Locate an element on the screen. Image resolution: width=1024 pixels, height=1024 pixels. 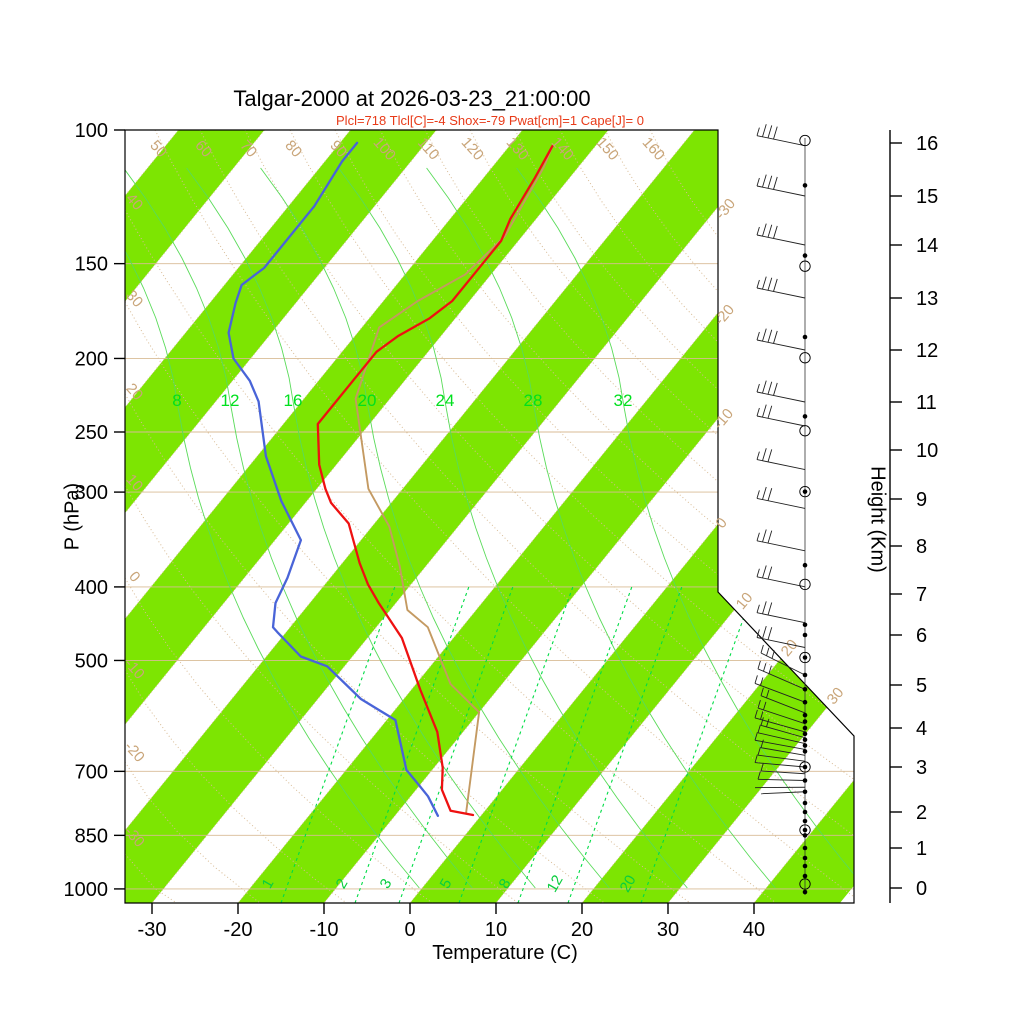
tick-label: 400 is located at coordinates (91, 588).